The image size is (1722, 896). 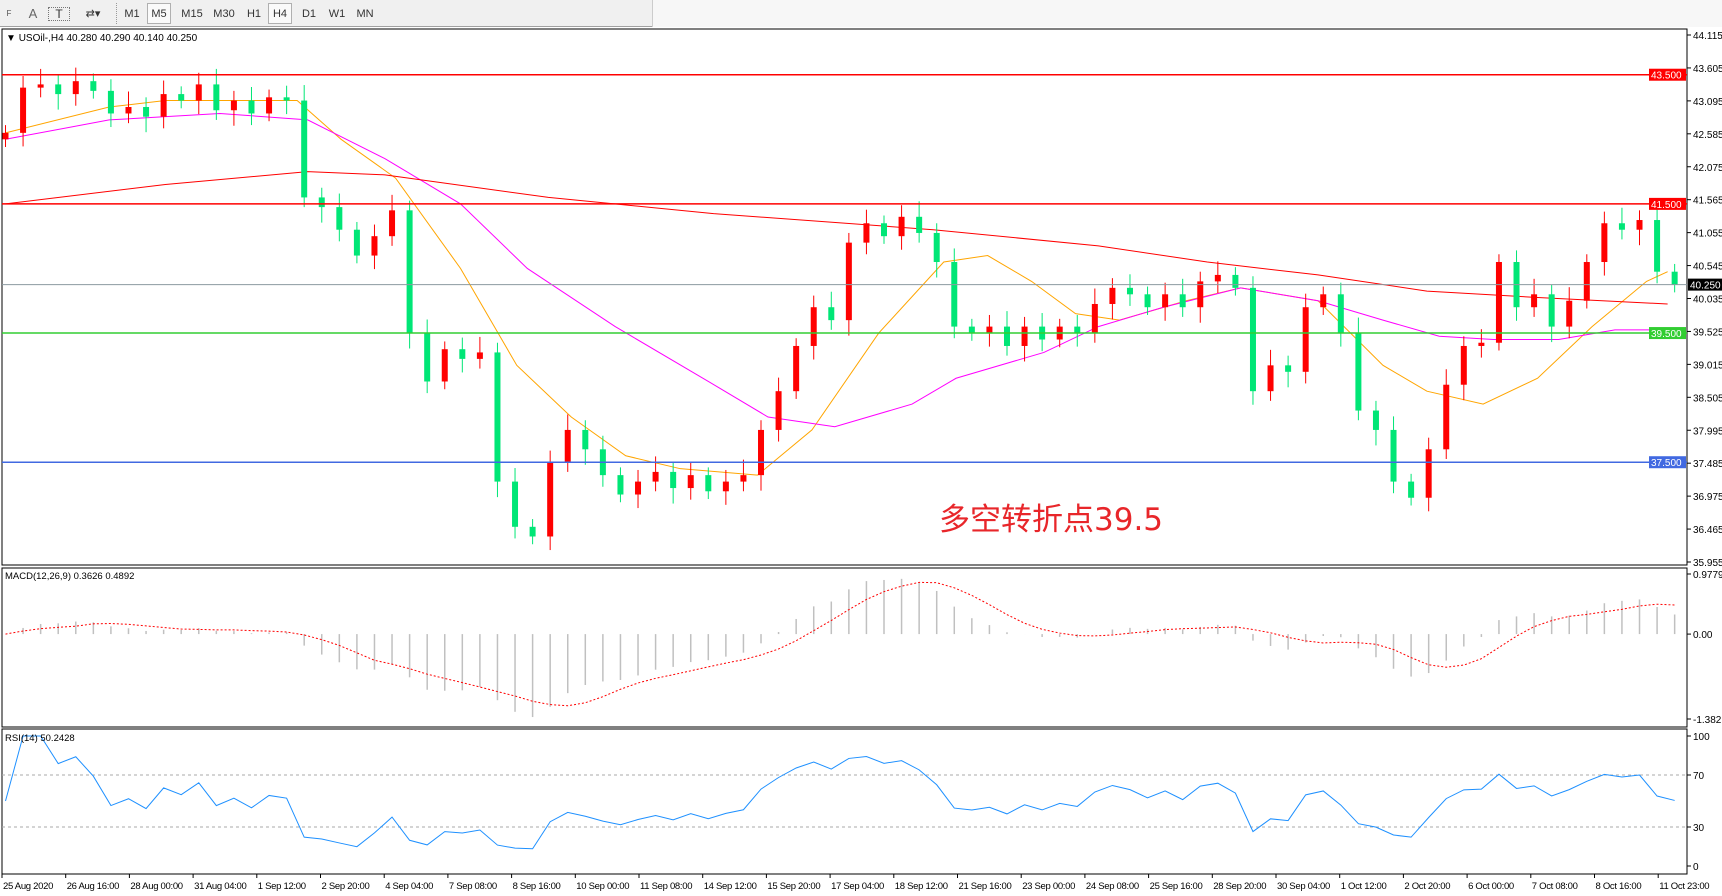 I want to click on rsi-tick-label: 0, so click(x=1696, y=867).